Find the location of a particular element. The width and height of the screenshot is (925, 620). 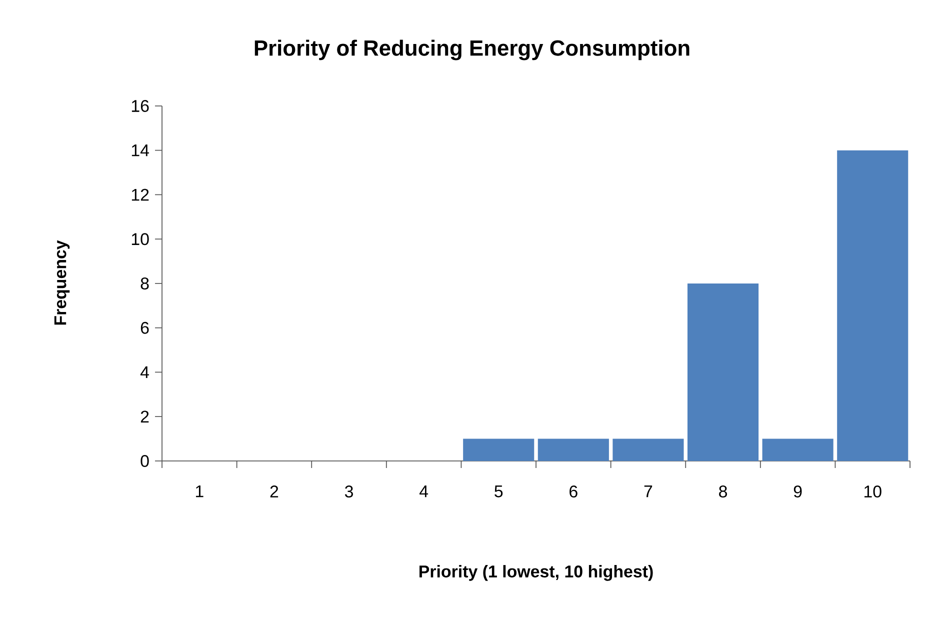

y-tick-label: 0 is located at coordinates (144, 460).